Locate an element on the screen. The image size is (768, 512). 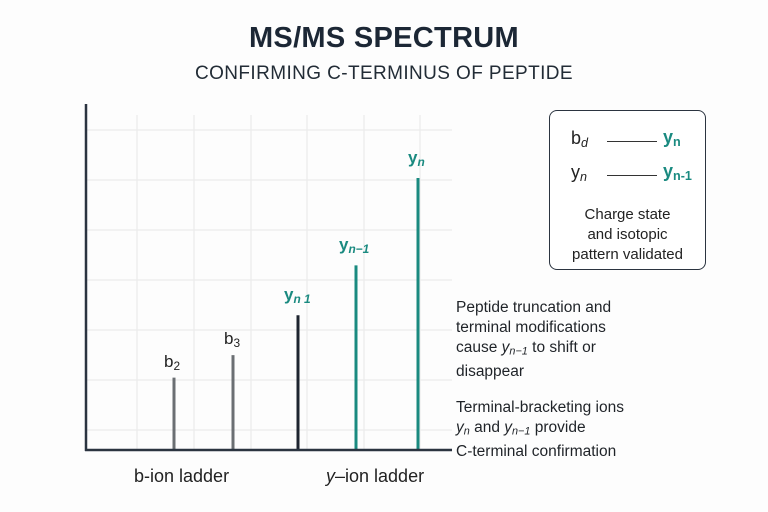
y-ladder-prefix: y is located at coordinates (330, 476).